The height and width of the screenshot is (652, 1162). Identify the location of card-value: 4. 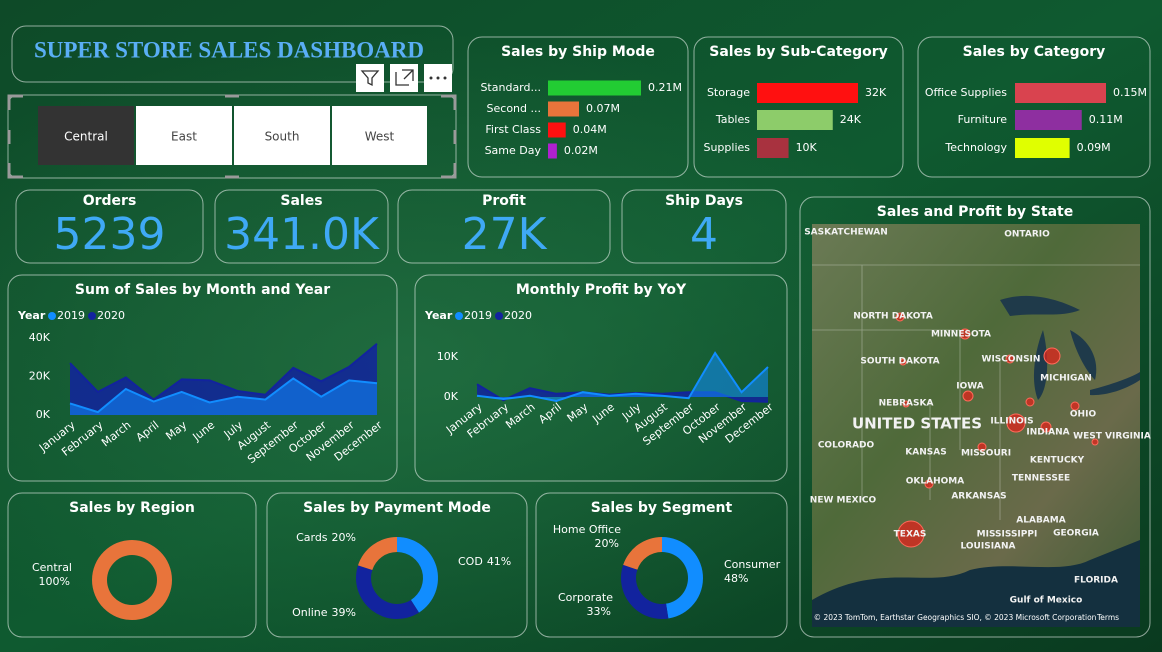
(704, 234).